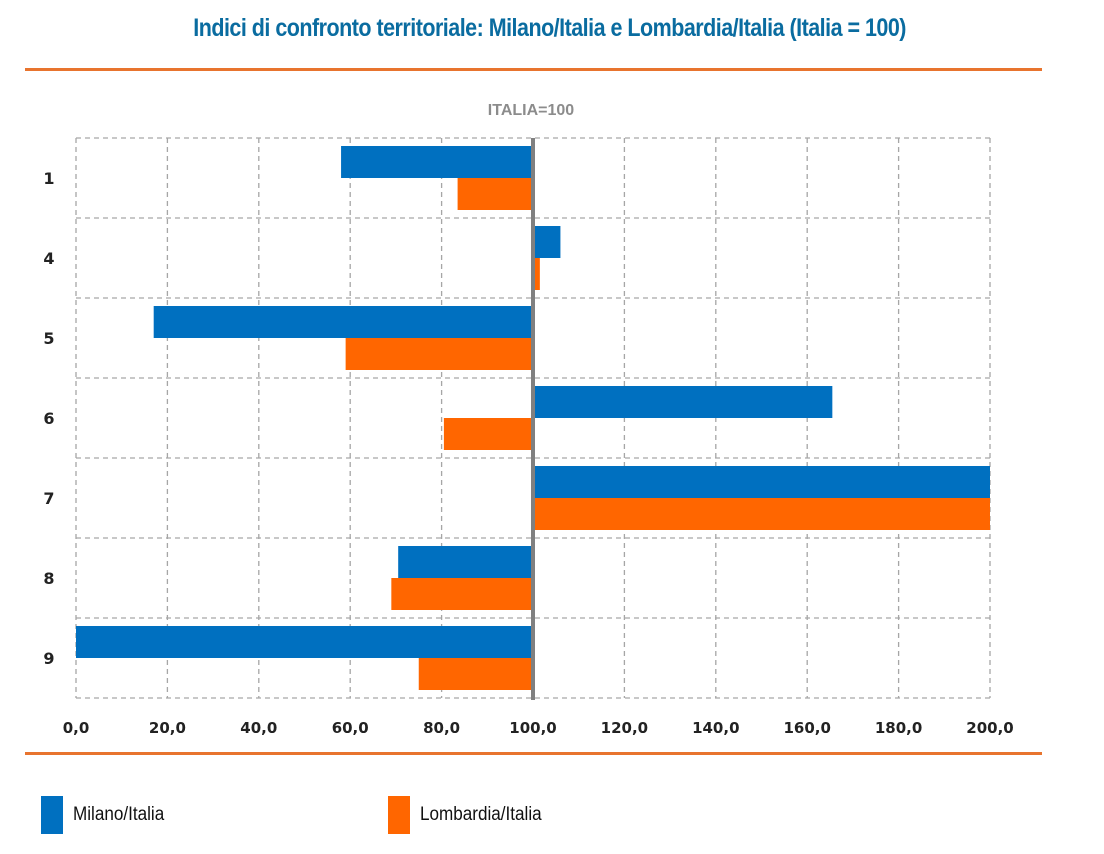 The width and height of the screenshot is (1104, 854). What do you see at coordinates (48, 578) in the screenshot?
I see `y-tick-label: 8` at bounding box center [48, 578].